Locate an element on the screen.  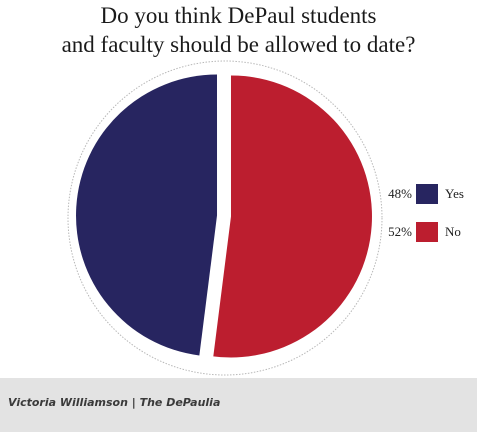
legend-label-yes: Yes is located at coordinates (454, 193).